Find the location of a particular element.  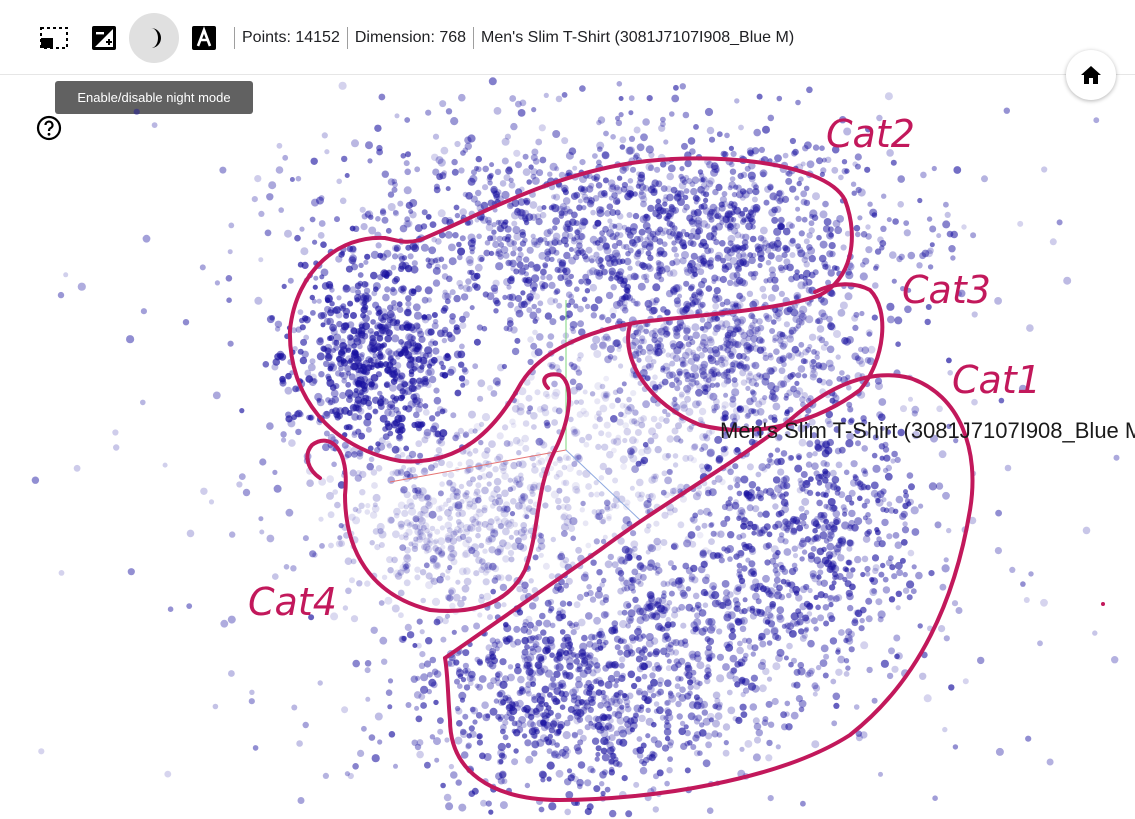

night-mode-tooltip: Enable/disable night mode is located at coordinates (154, 97).